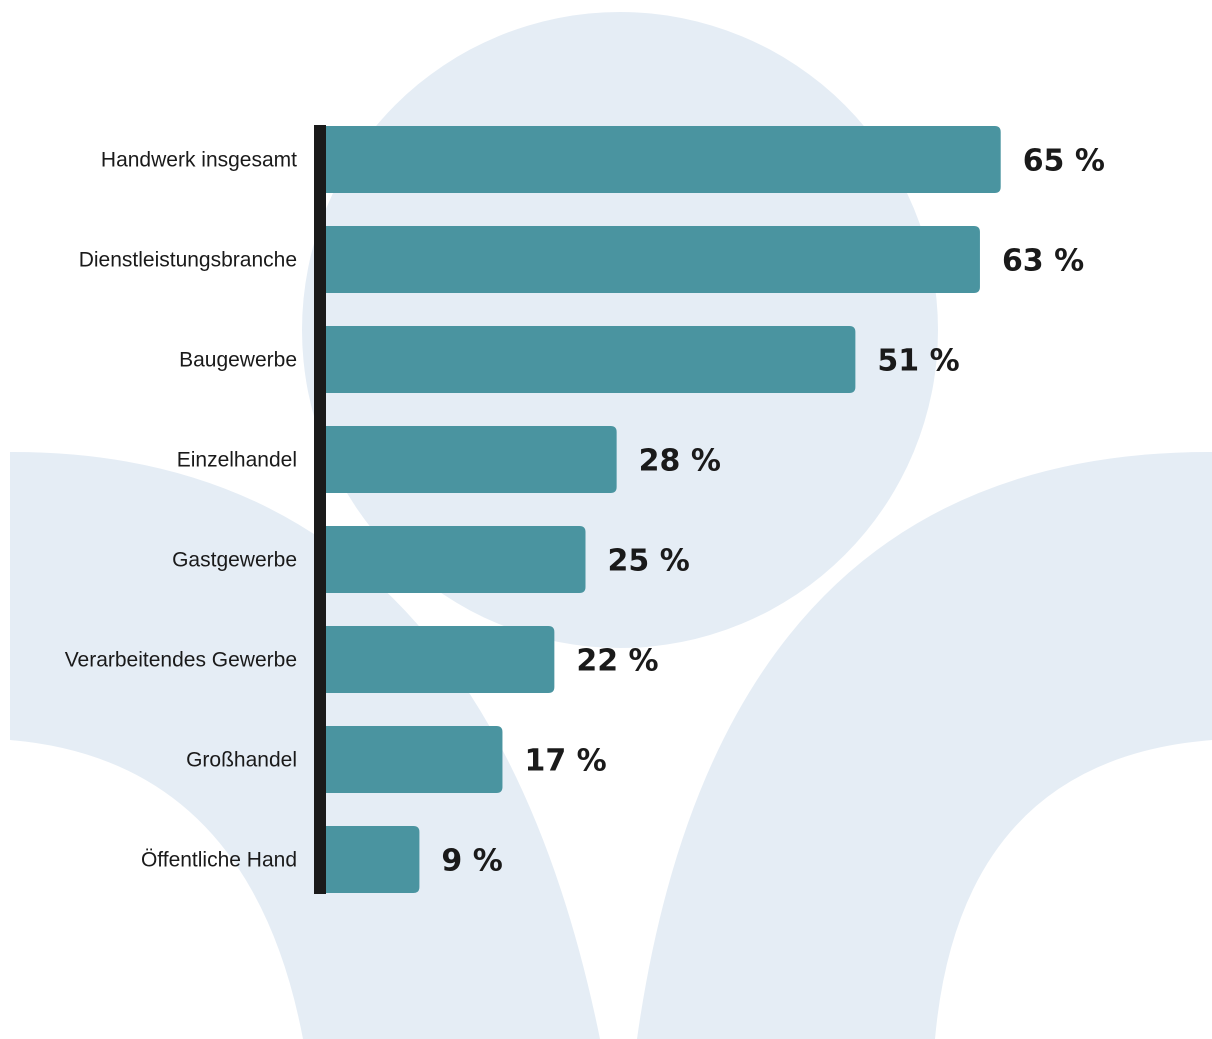  Describe the element at coordinates (199, 160) in the screenshot. I see `category-label: Handwerk insgesamt` at that location.